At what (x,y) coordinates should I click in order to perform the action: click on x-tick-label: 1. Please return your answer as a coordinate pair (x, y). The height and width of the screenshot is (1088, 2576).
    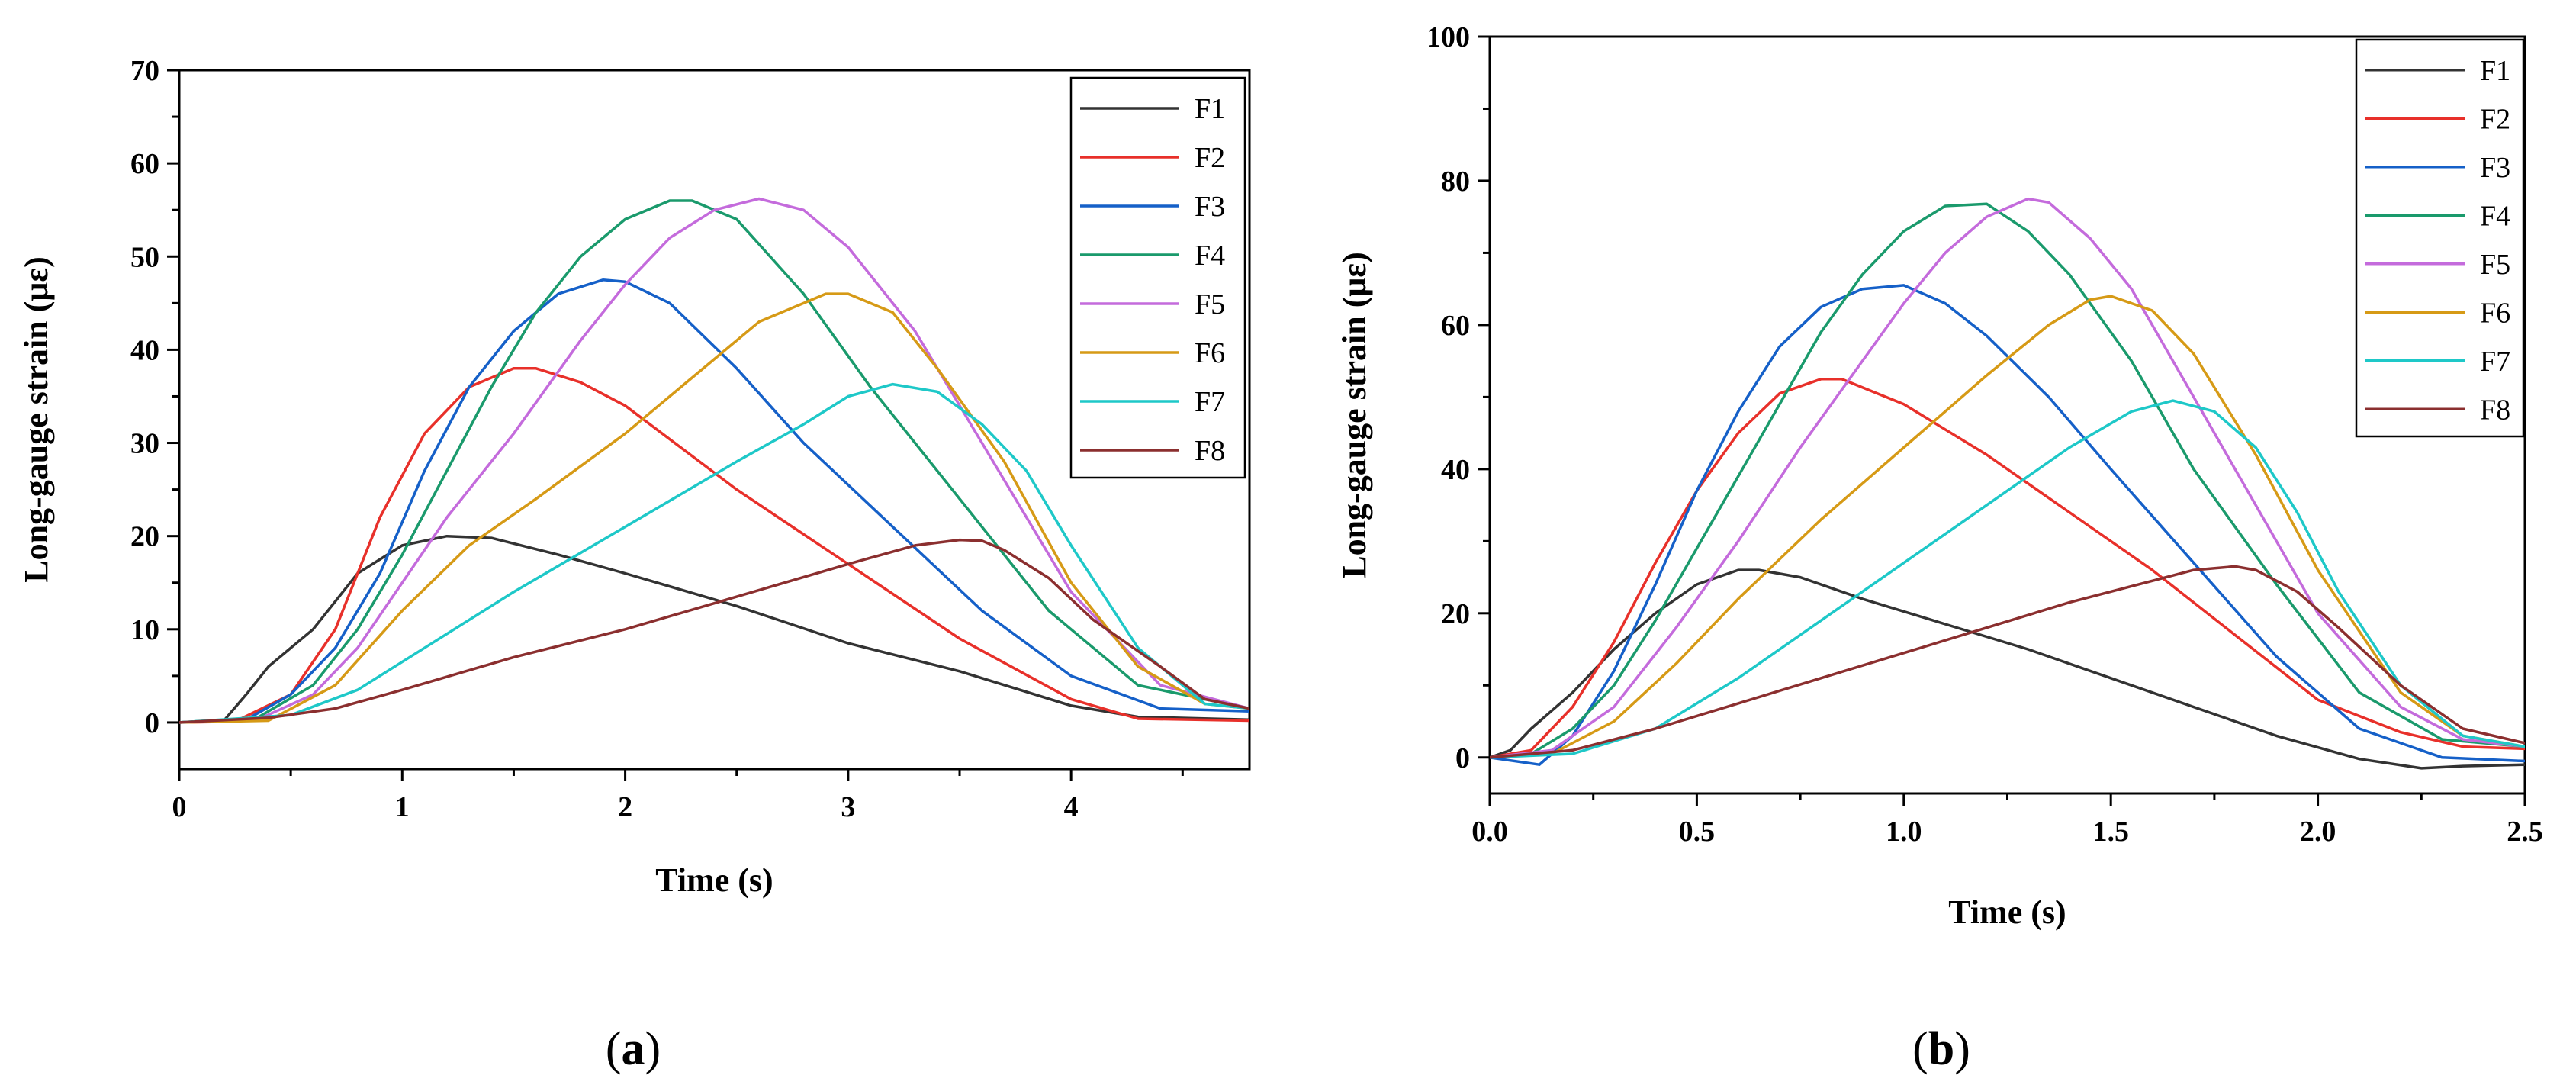
    Looking at the image, I should click on (402, 807).